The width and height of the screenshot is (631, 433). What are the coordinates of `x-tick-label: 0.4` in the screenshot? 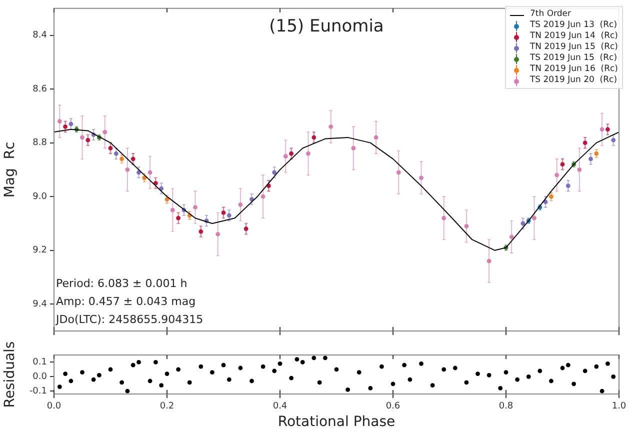 It's located at (280, 407).